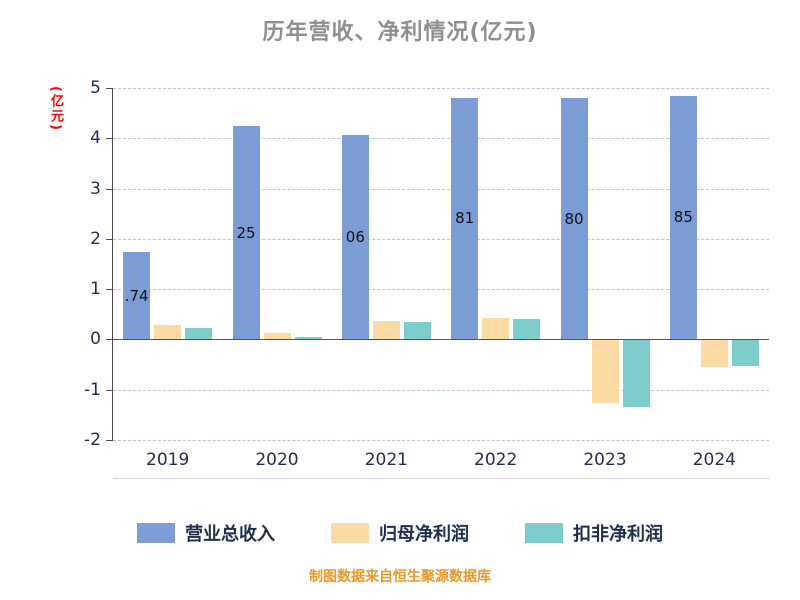  I want to click on y-tick-label: 0, so click(95, 339).